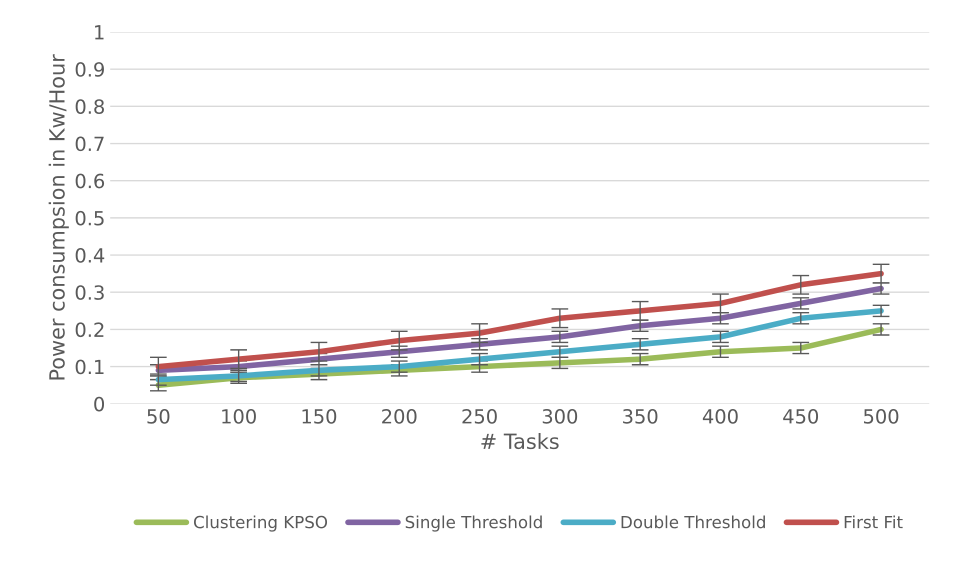 The width and height of the screenshot is (958, 581). Describe the element at coordinates (90, 181) in the screenshot. I see `y-tick-label: 0.6` at that location.